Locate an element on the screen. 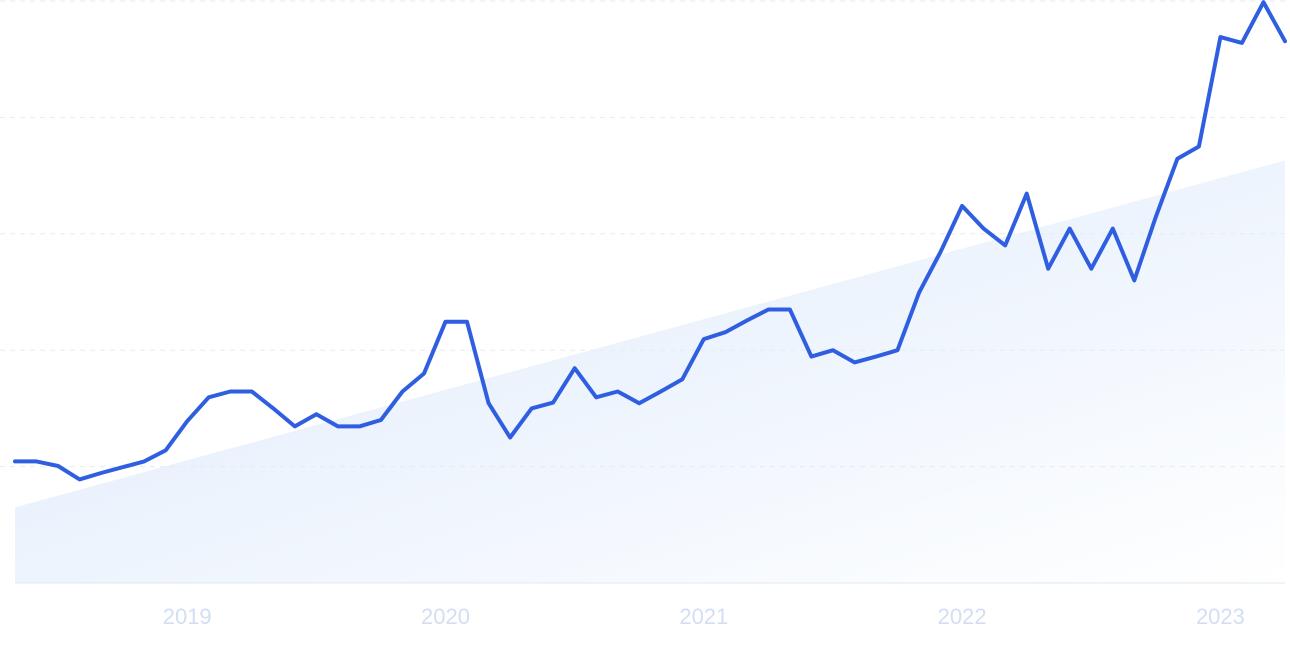 This screenshot has width=1290, height=645. x-tick-label: 2022 is located at coordinates (962, 616).